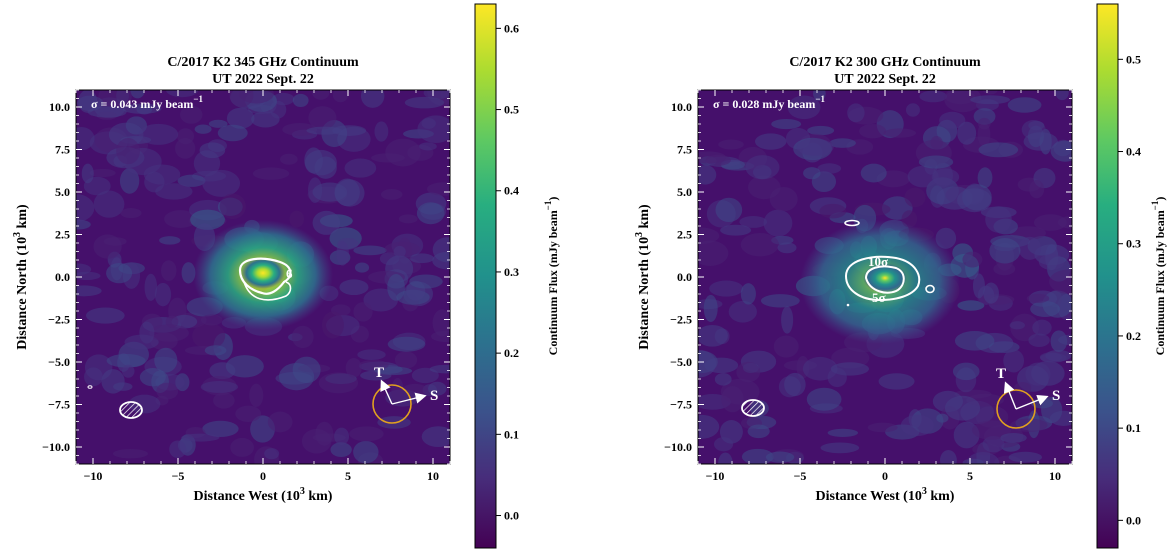 The image size is (1173, 550). I want to click on colorbar-tick-label: 0.5, so click(511, 110).